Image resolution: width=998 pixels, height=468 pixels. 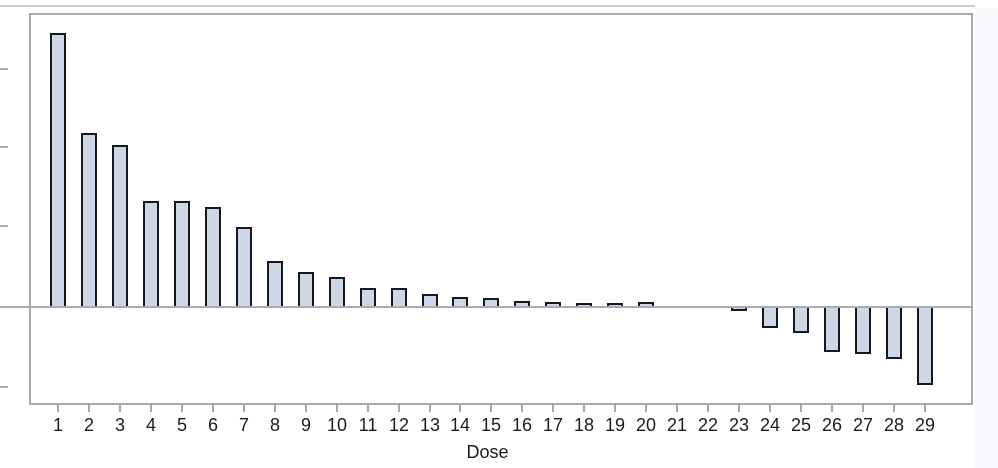 What do you see at coordinates (863, 425) in the screenshot?
I see `x-axis-tick-label: 27` at bounding box center [863, 425].